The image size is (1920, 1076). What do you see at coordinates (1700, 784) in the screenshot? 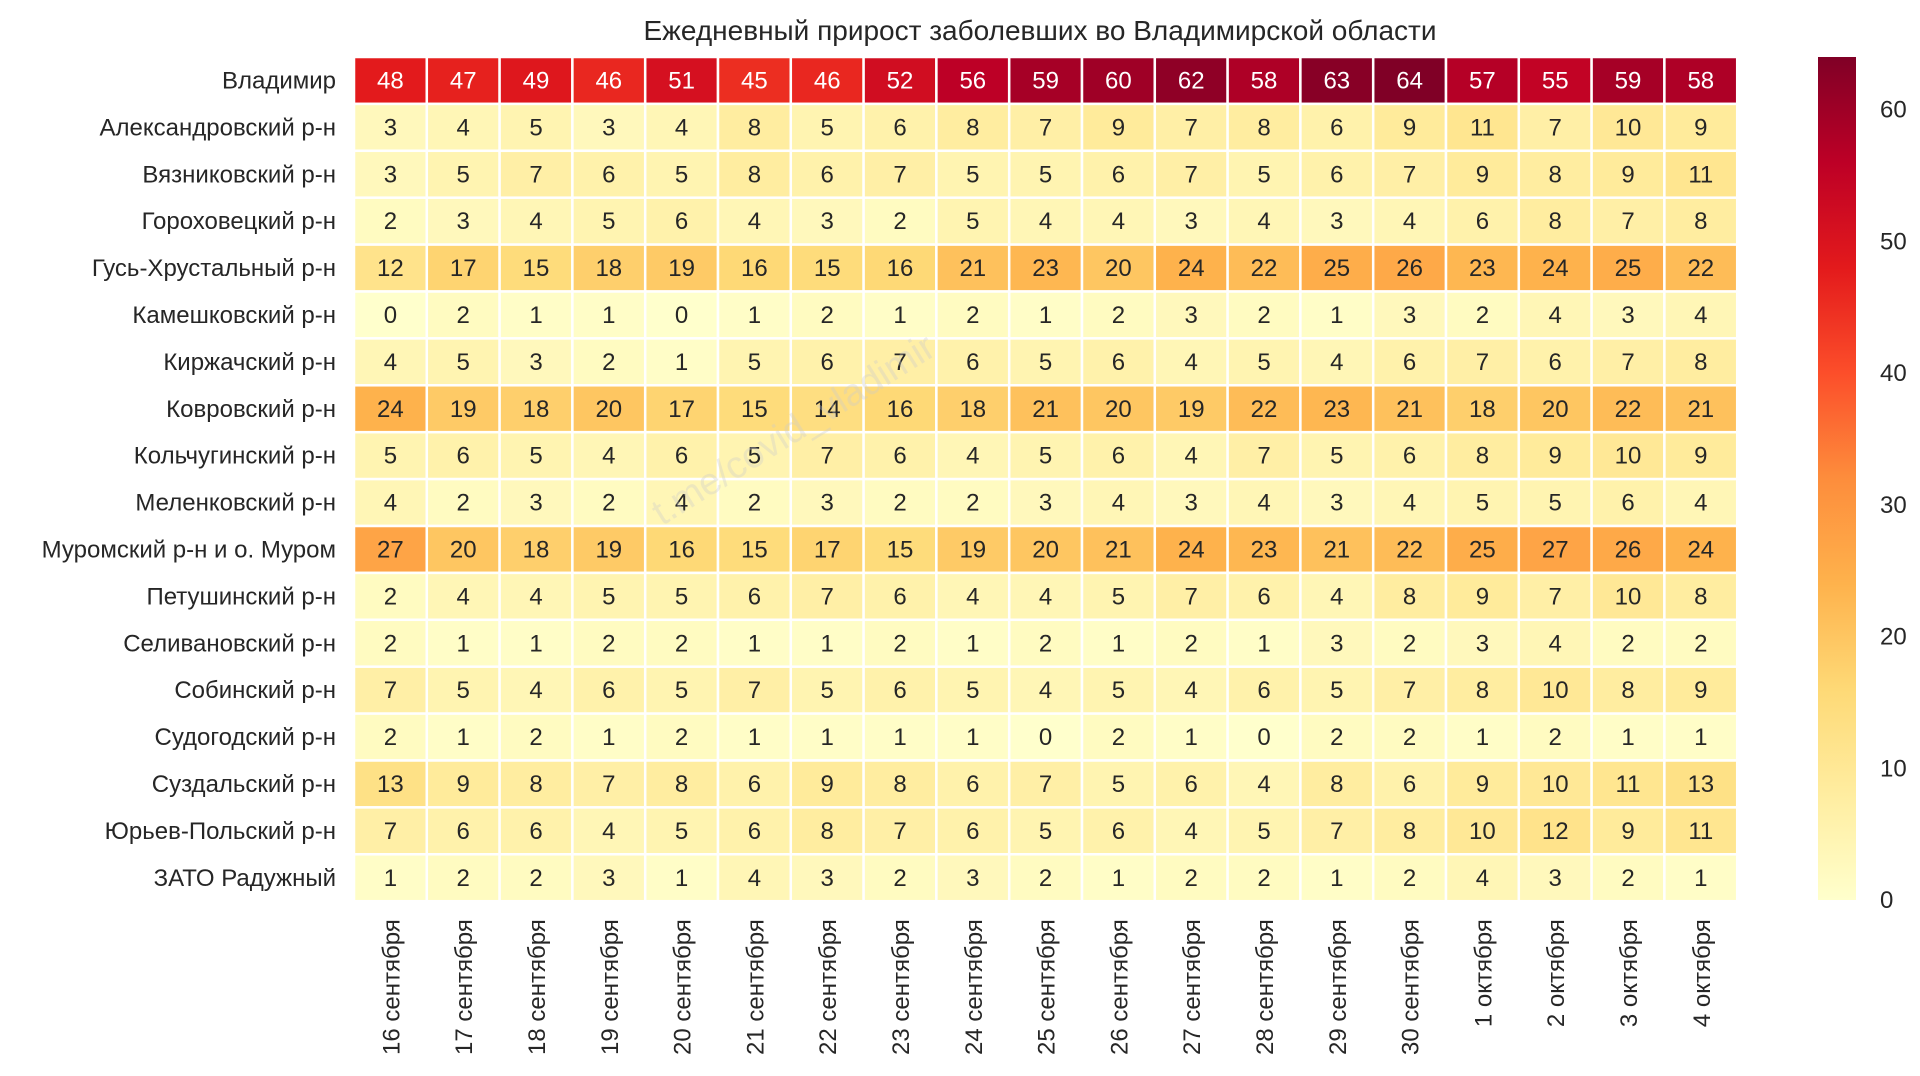
I see `cell-value-label: 13` at bounding box center [1700, 784].